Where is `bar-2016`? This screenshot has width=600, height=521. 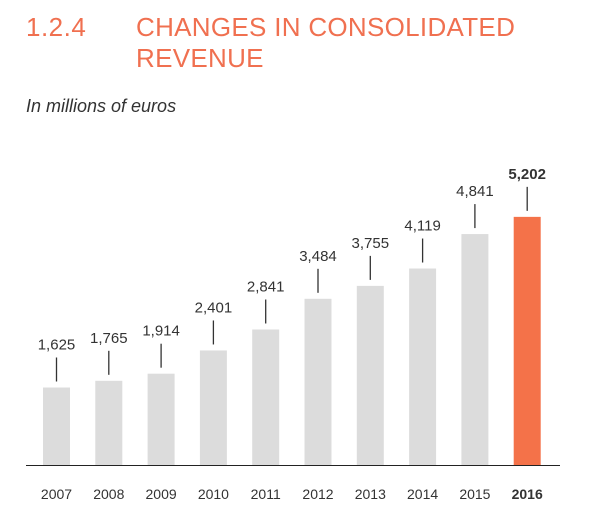
bar-2016 is located at coordinates (527, 340).